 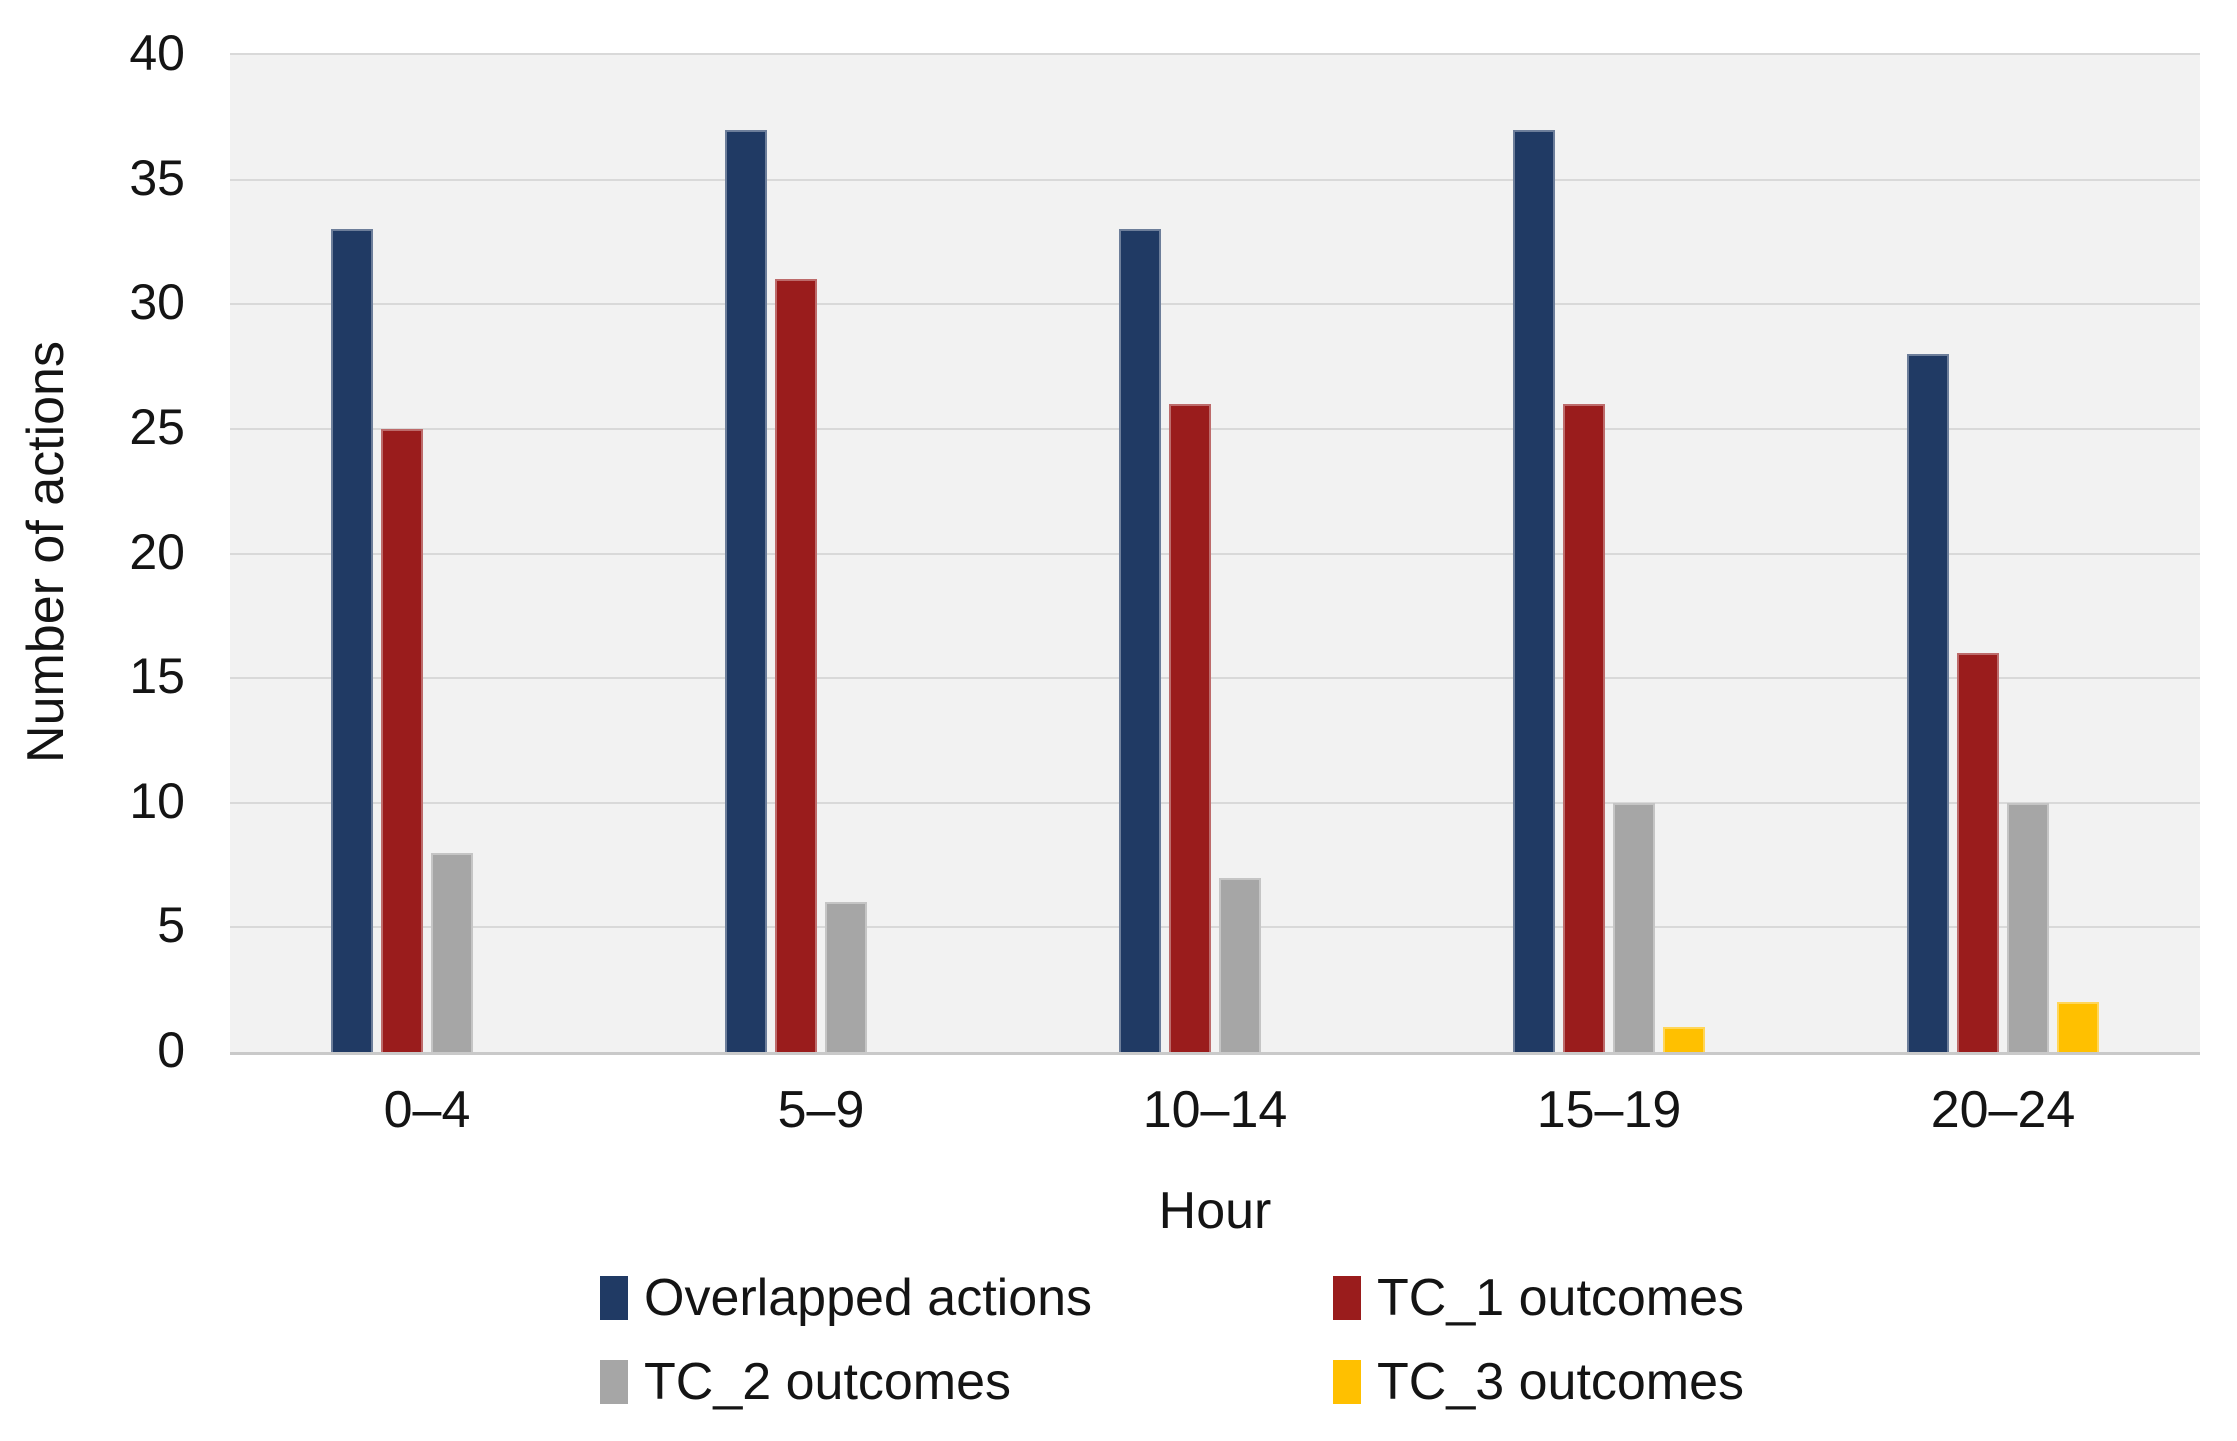 I want to click on bar-tc_2-outcomes-20–24, so click(x=2028, y=927).